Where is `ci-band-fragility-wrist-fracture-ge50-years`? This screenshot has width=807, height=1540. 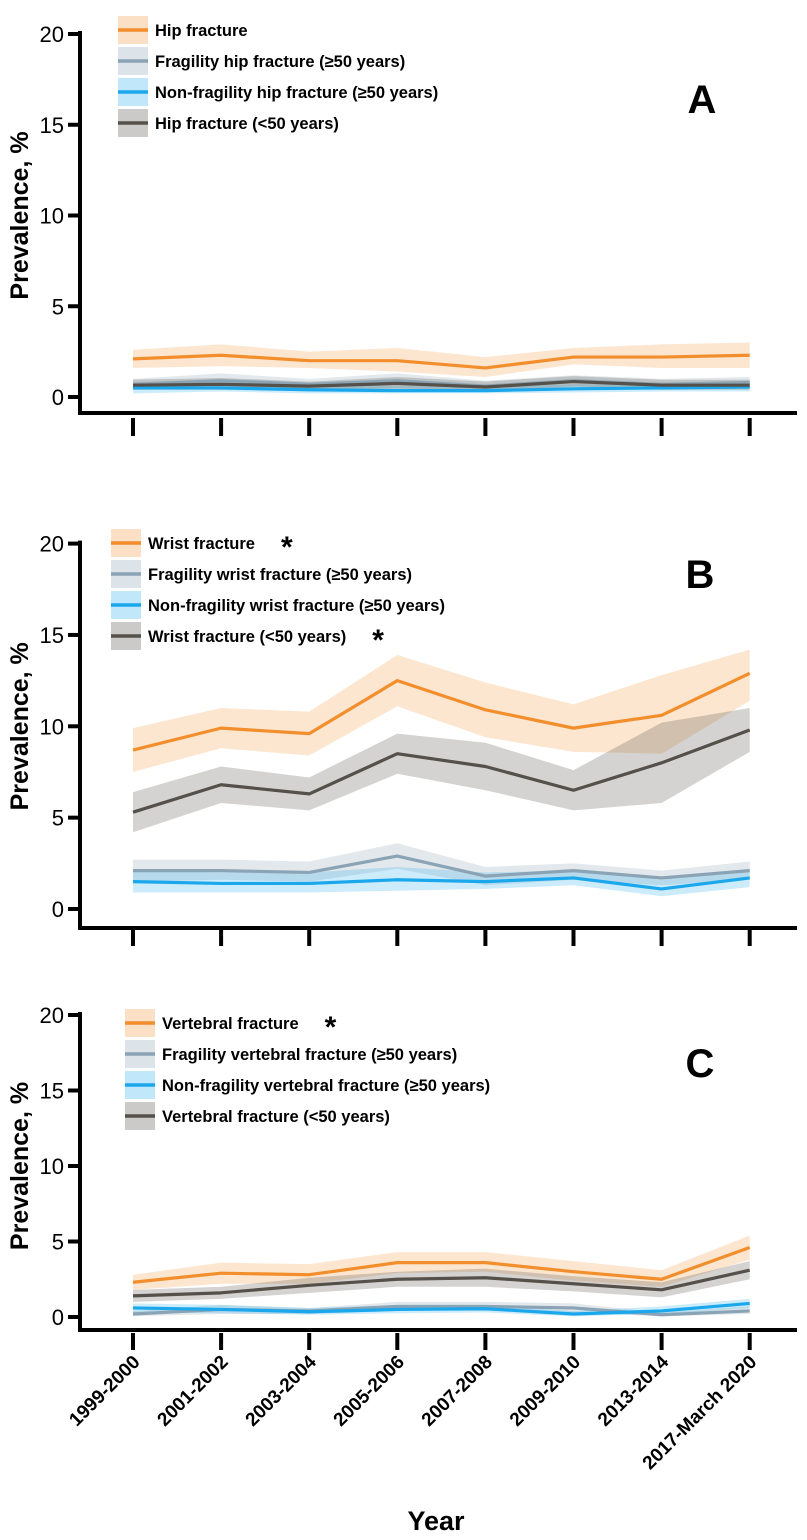 ci-band-fragility-wrist-fracture-ge50-years is located at coordinates (441, 864).